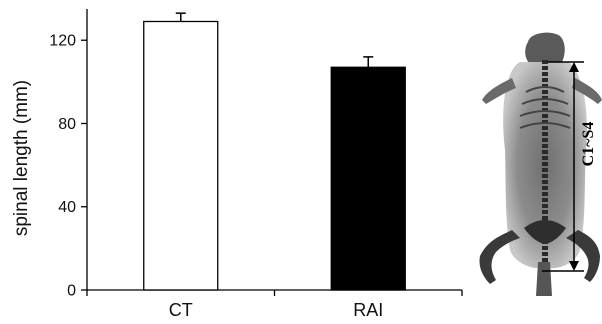 The height and width of the screenshot is (324, 602). What do you see at coordinates (62, 41) in the screenshot?
I see `y-tick-label: 120` at bounding box center [62, 41].